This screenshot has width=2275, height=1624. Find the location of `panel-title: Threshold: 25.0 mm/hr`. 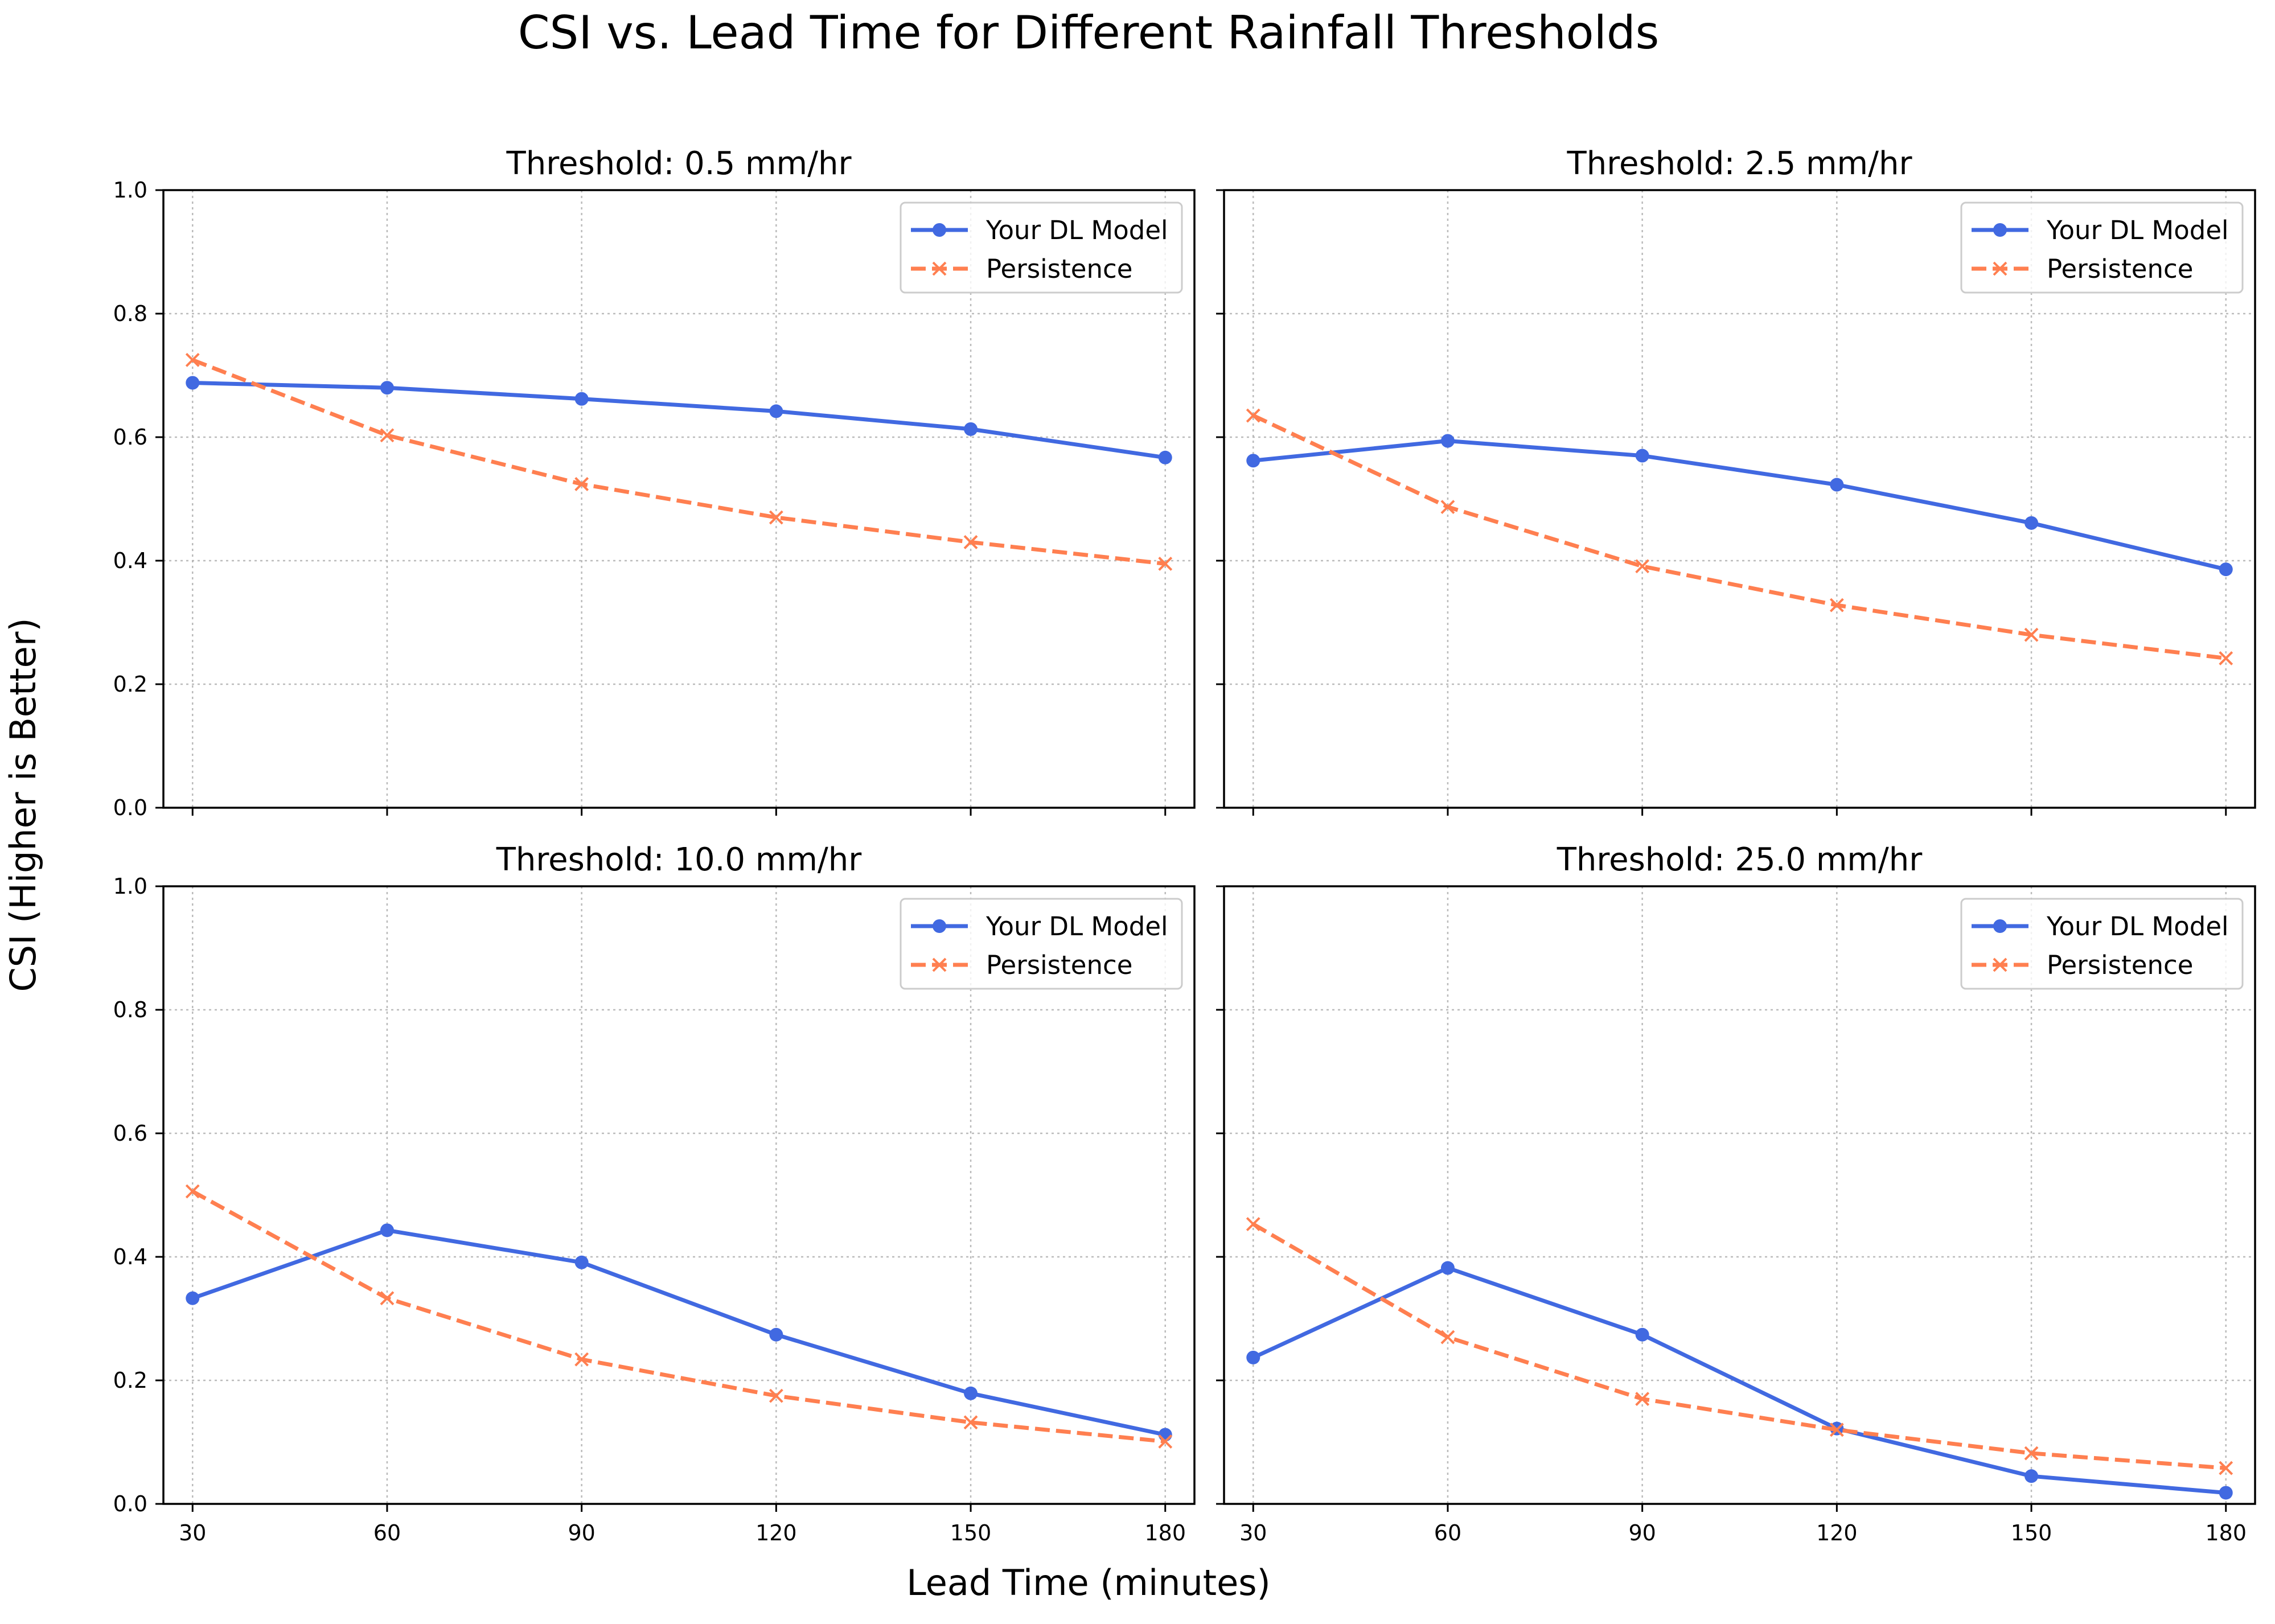

panel-title: Threshold: 25.0 mm/hr is located at coordinates (1740, 860).